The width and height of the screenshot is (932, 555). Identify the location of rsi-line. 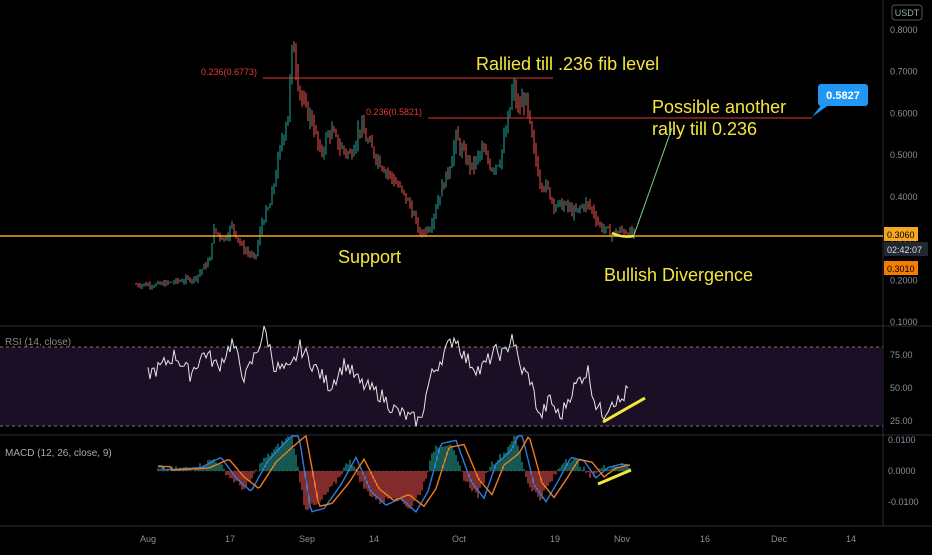
(388, 376).